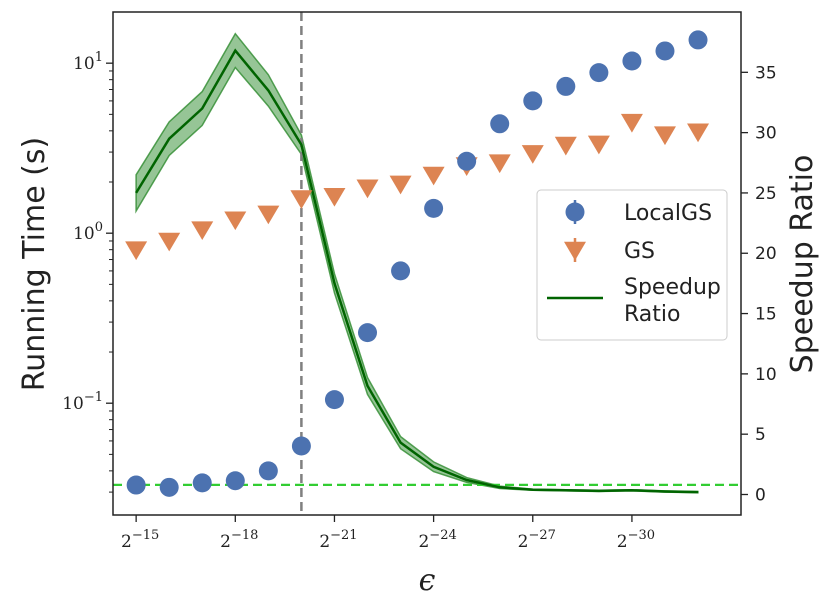 Image resolution: width=831 pixels, height=611 pixels. What do you see at coordinates (766, 134) in the screenshot?
I see `y-right-tick-label: 30` at bounding box center [766, 134].